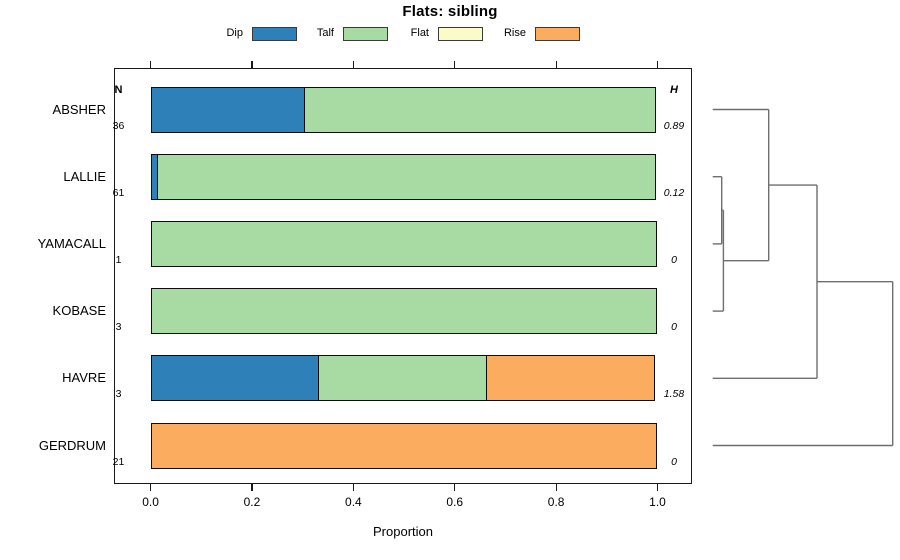  I want to click on legend-swatch-flat, so click(460, 34).